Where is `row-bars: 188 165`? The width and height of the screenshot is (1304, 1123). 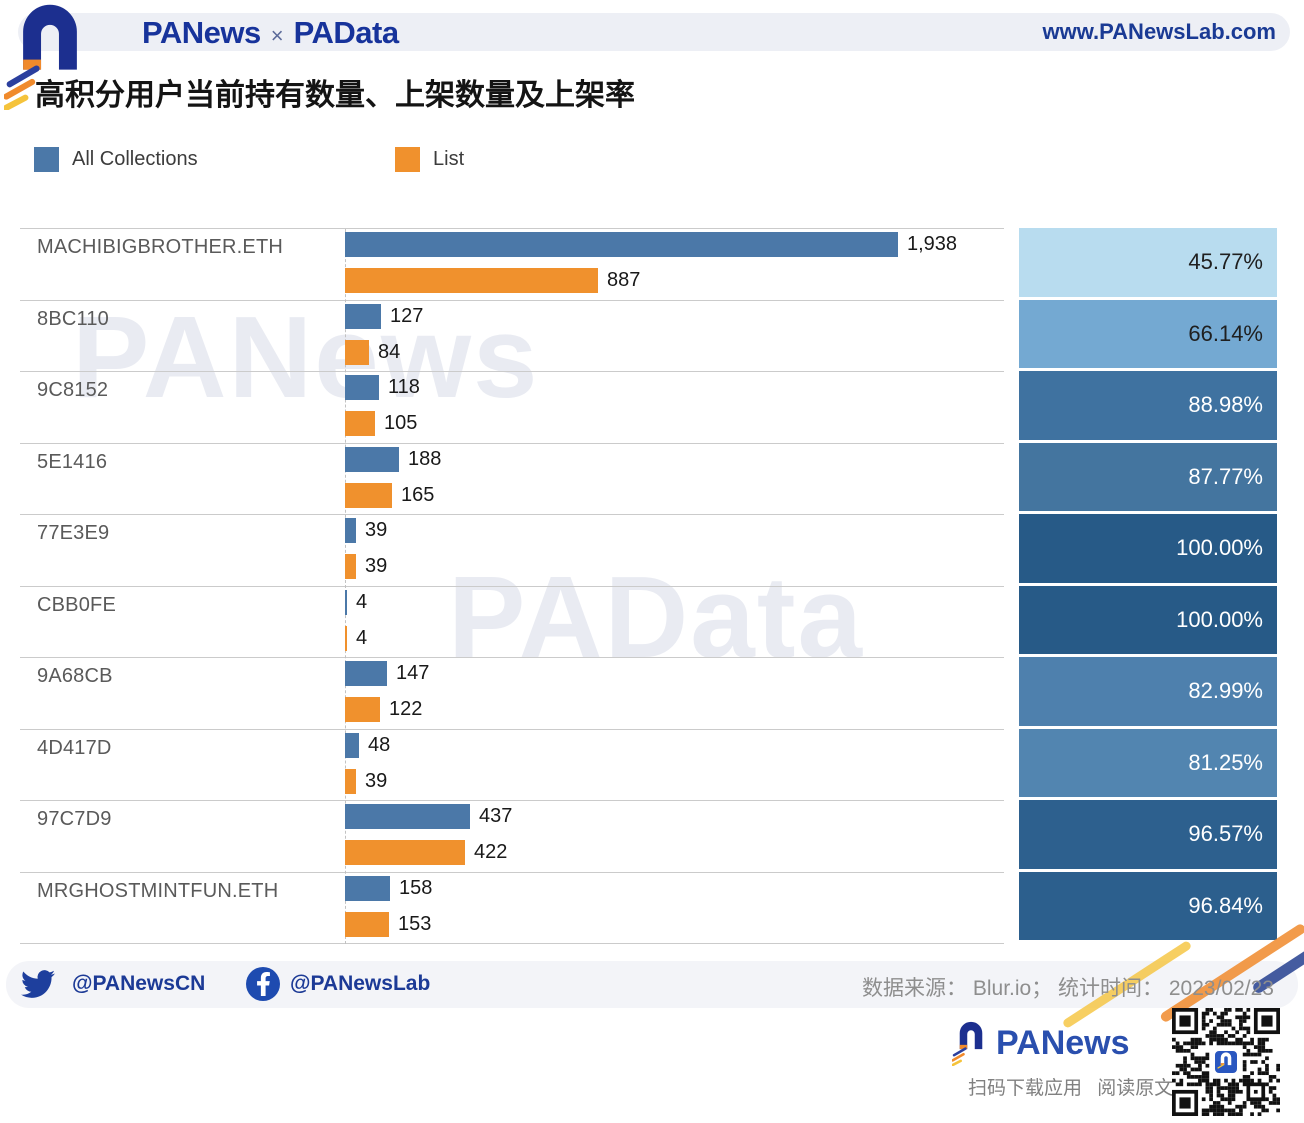
row-bars: 188 165 is located at coordinates (674, 479).